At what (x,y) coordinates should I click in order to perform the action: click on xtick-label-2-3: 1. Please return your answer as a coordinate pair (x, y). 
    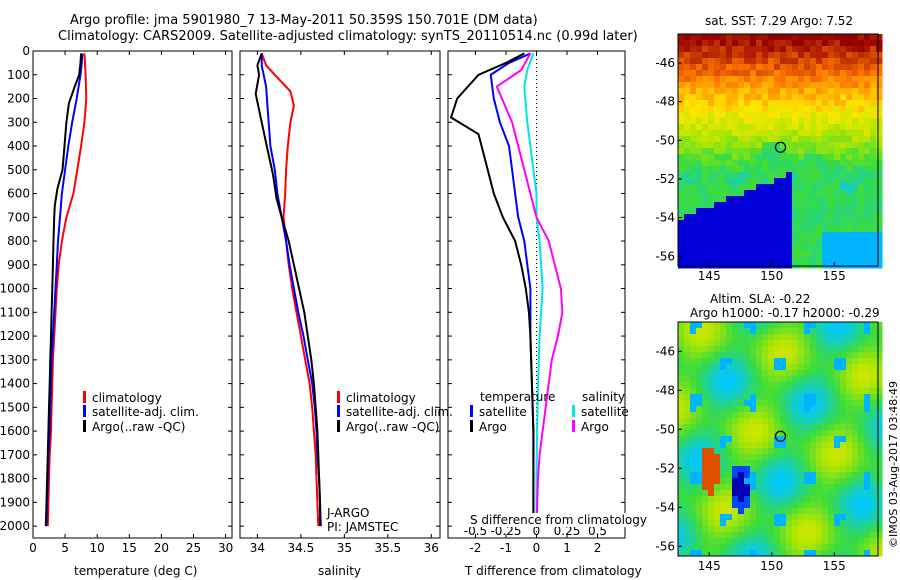
    Looking at the image, I should click on (567, 548).